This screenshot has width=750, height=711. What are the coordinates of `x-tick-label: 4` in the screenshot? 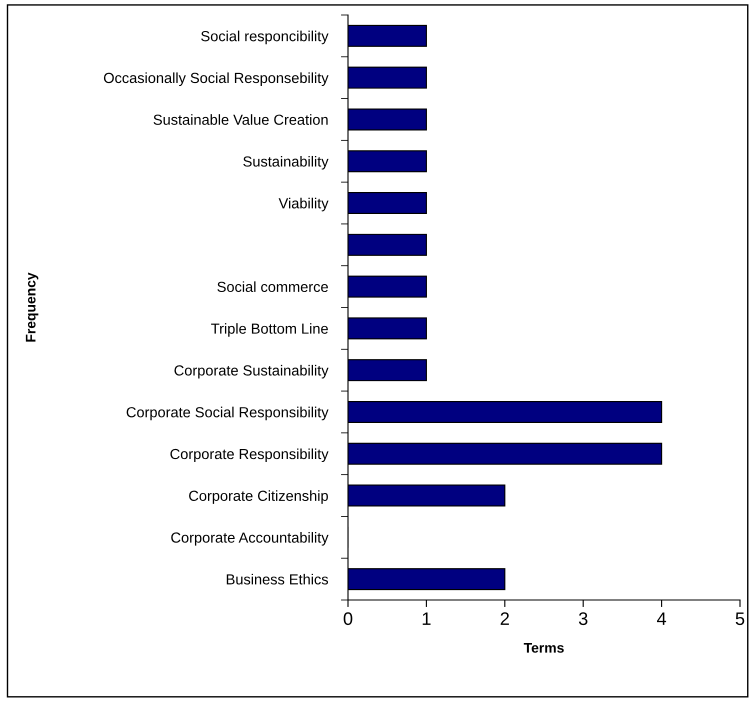 It's located at (661, 618).